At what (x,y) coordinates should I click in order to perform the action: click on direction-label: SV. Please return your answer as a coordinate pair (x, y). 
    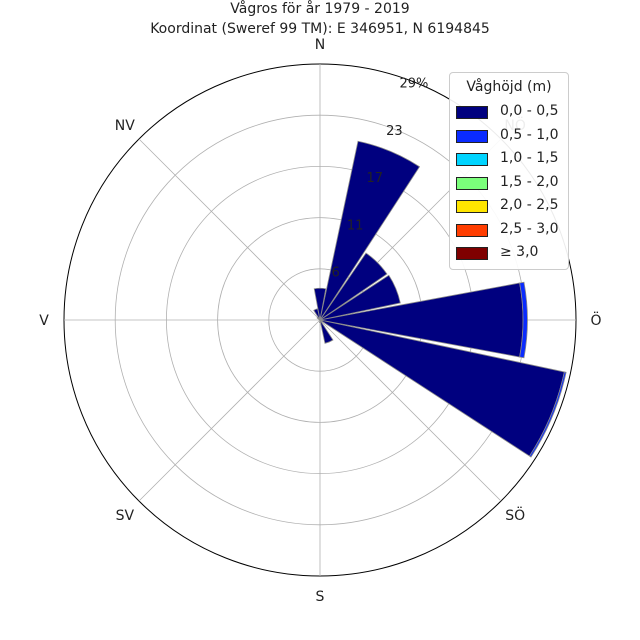
    Looking at the image, I should click on (125, 516).